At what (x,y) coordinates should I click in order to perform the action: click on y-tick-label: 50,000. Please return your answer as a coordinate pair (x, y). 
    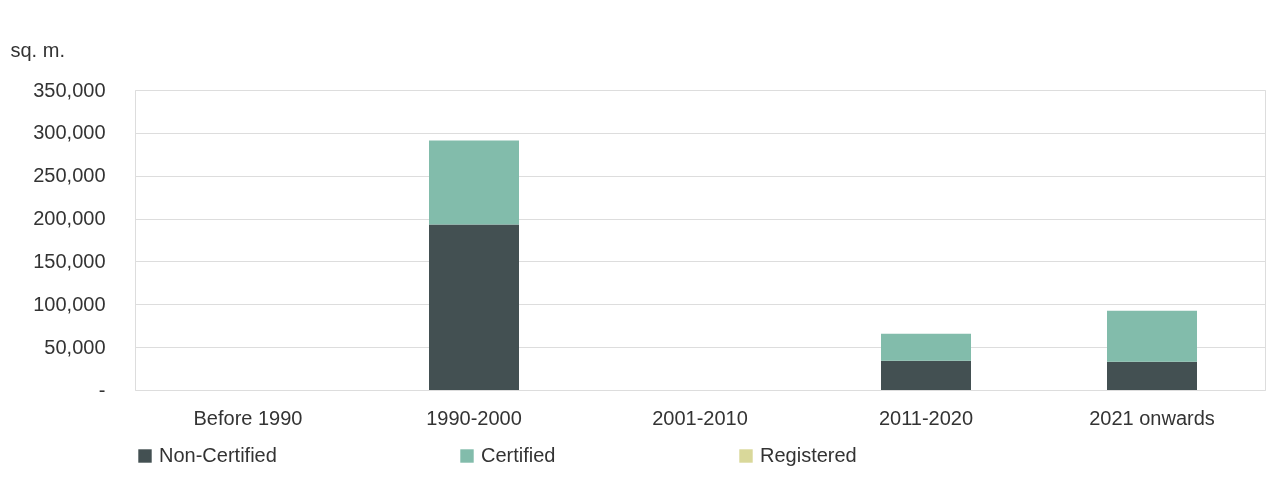
    Looking at the image, I should click on (75, 346).